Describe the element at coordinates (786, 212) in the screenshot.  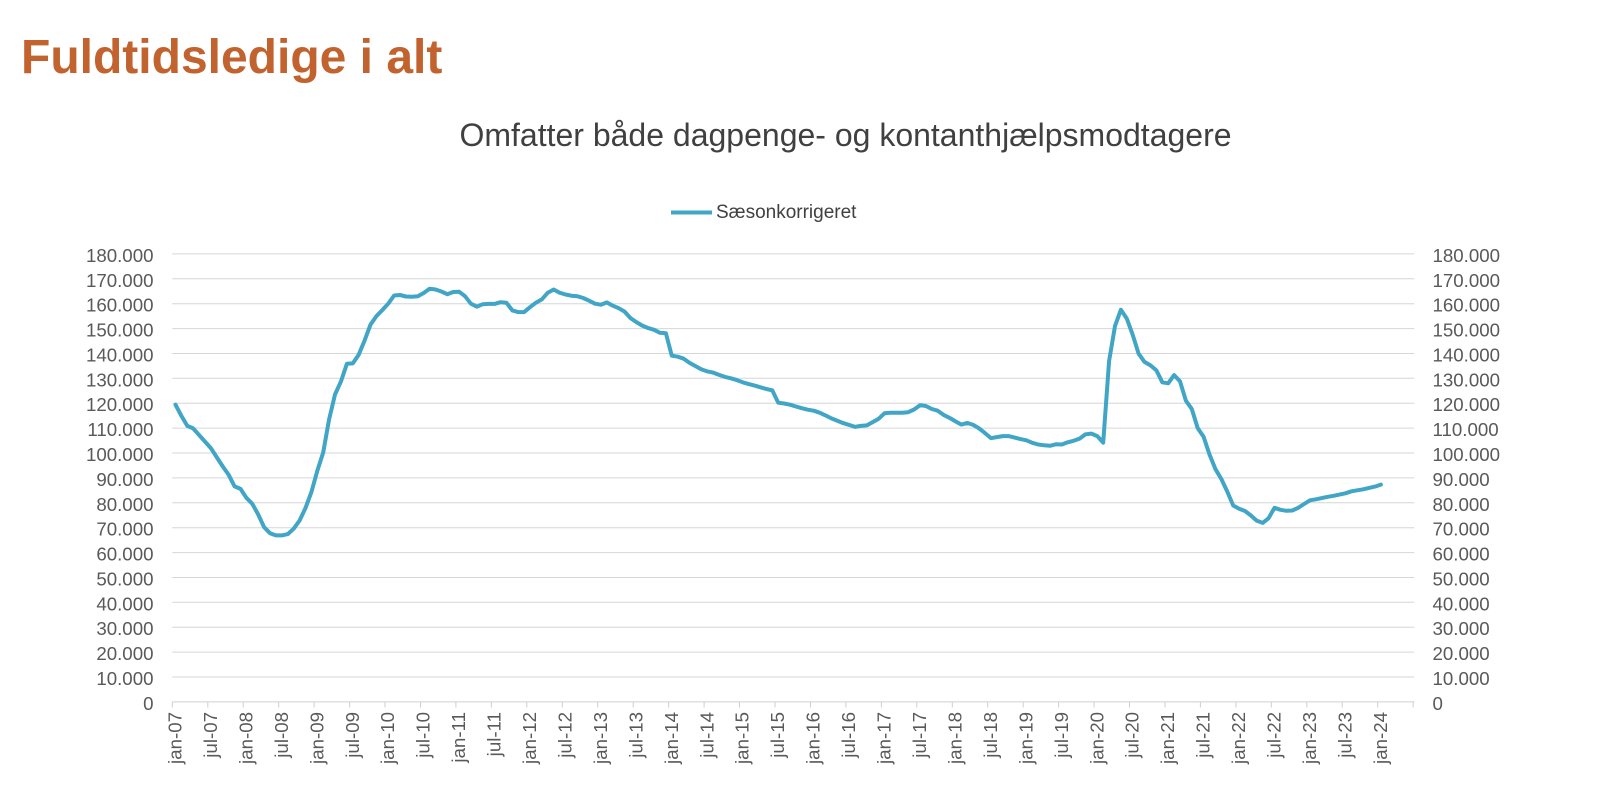
I see `svg-text: Sæsonkorrigeret` at that location.